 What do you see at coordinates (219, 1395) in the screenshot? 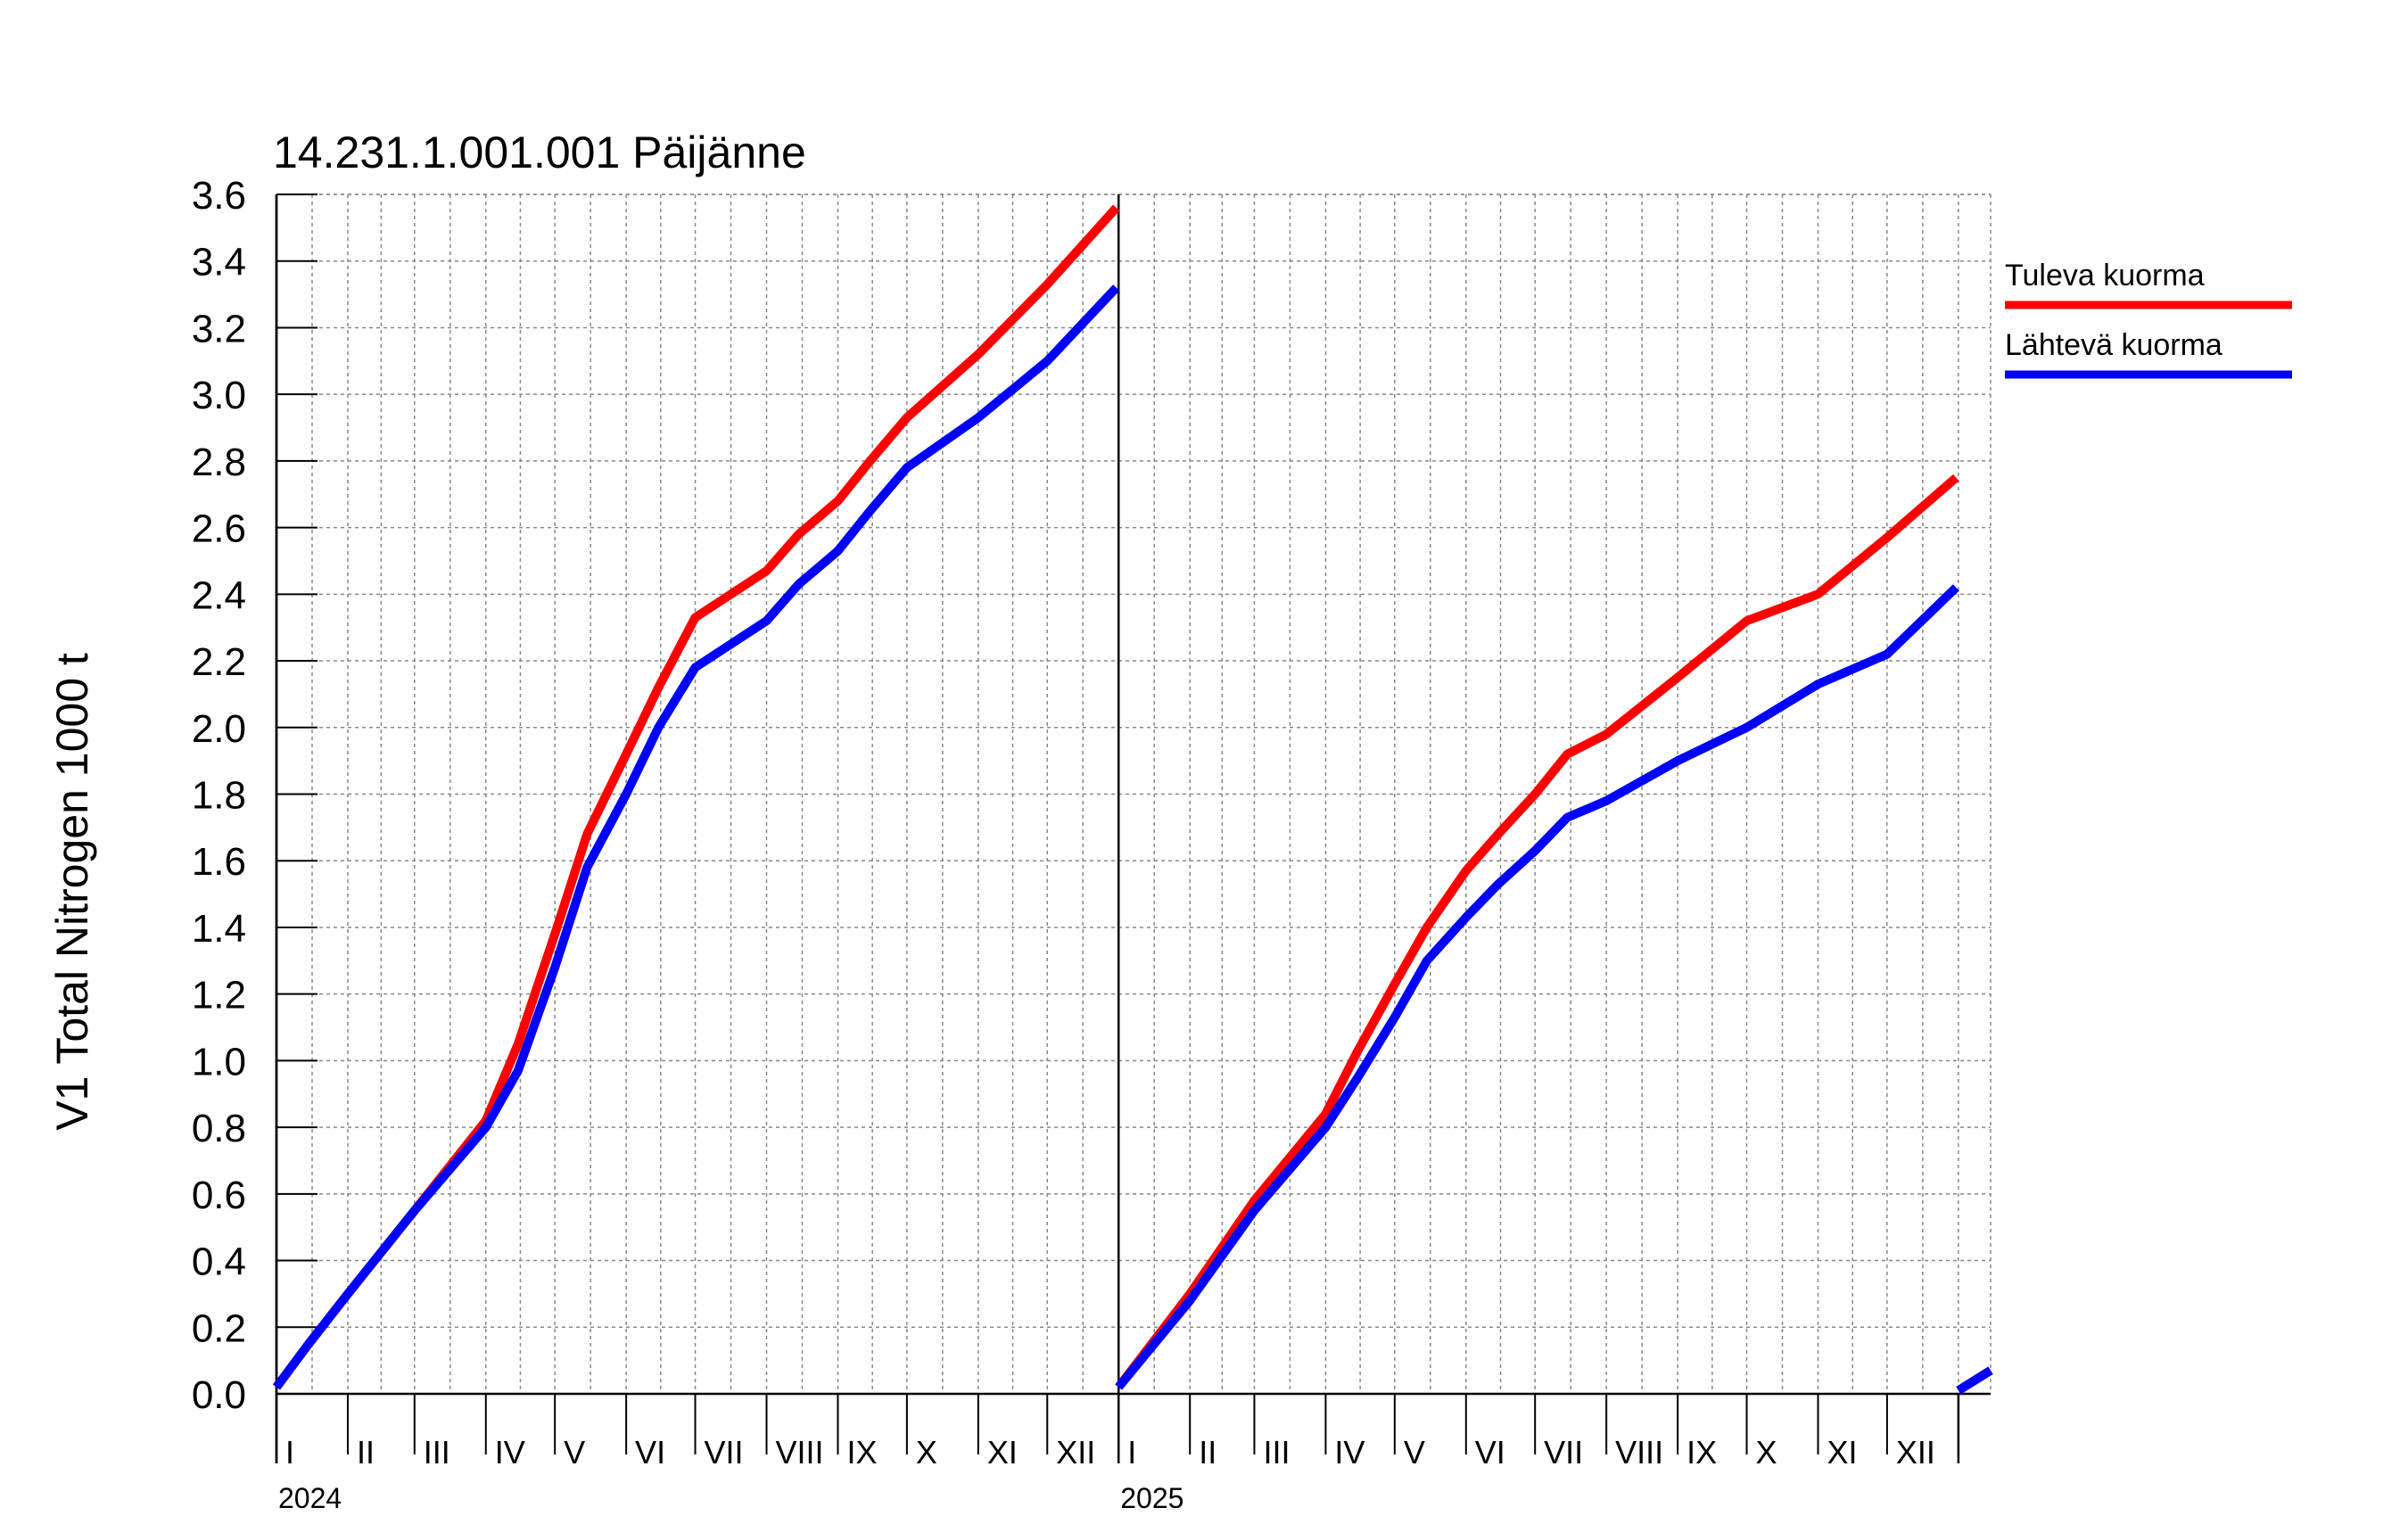
I see `y-tick-label: 0.0` at bounding box center [219, 1395].